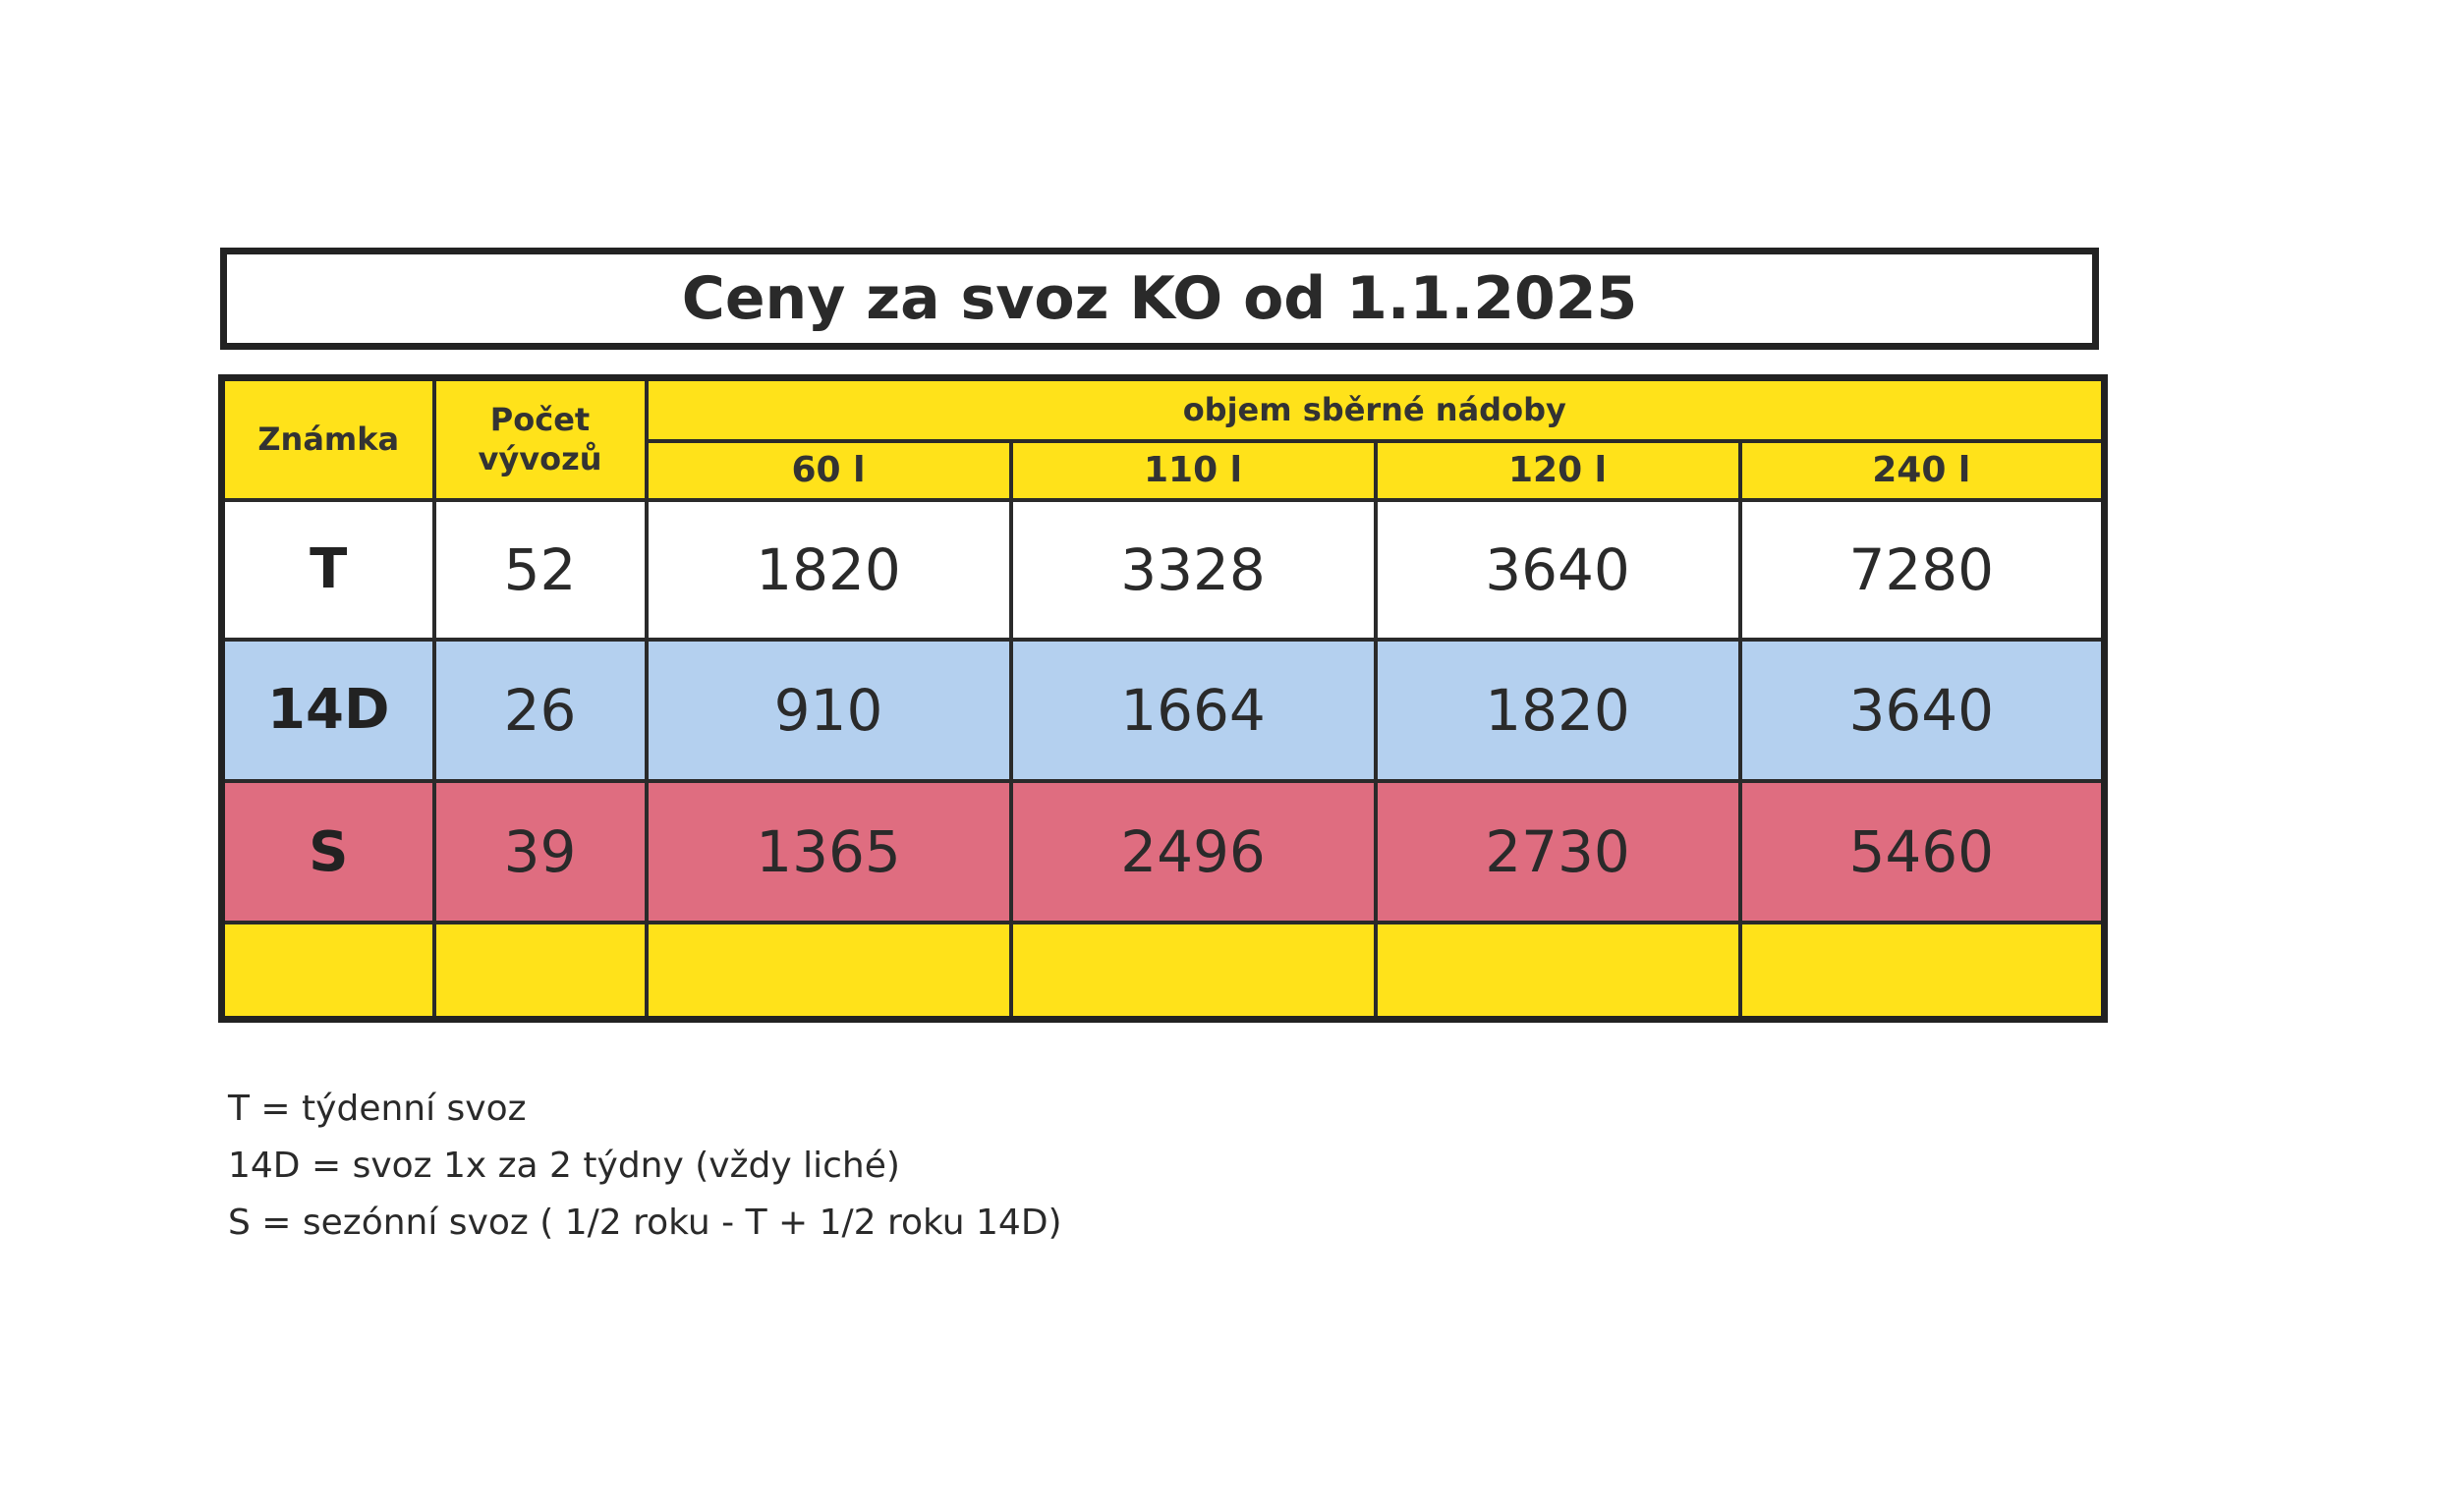  What do you see at coordinates (828, 710) in the screenshot?
I see `price-cell: 910` at bounding box center [828, 710].